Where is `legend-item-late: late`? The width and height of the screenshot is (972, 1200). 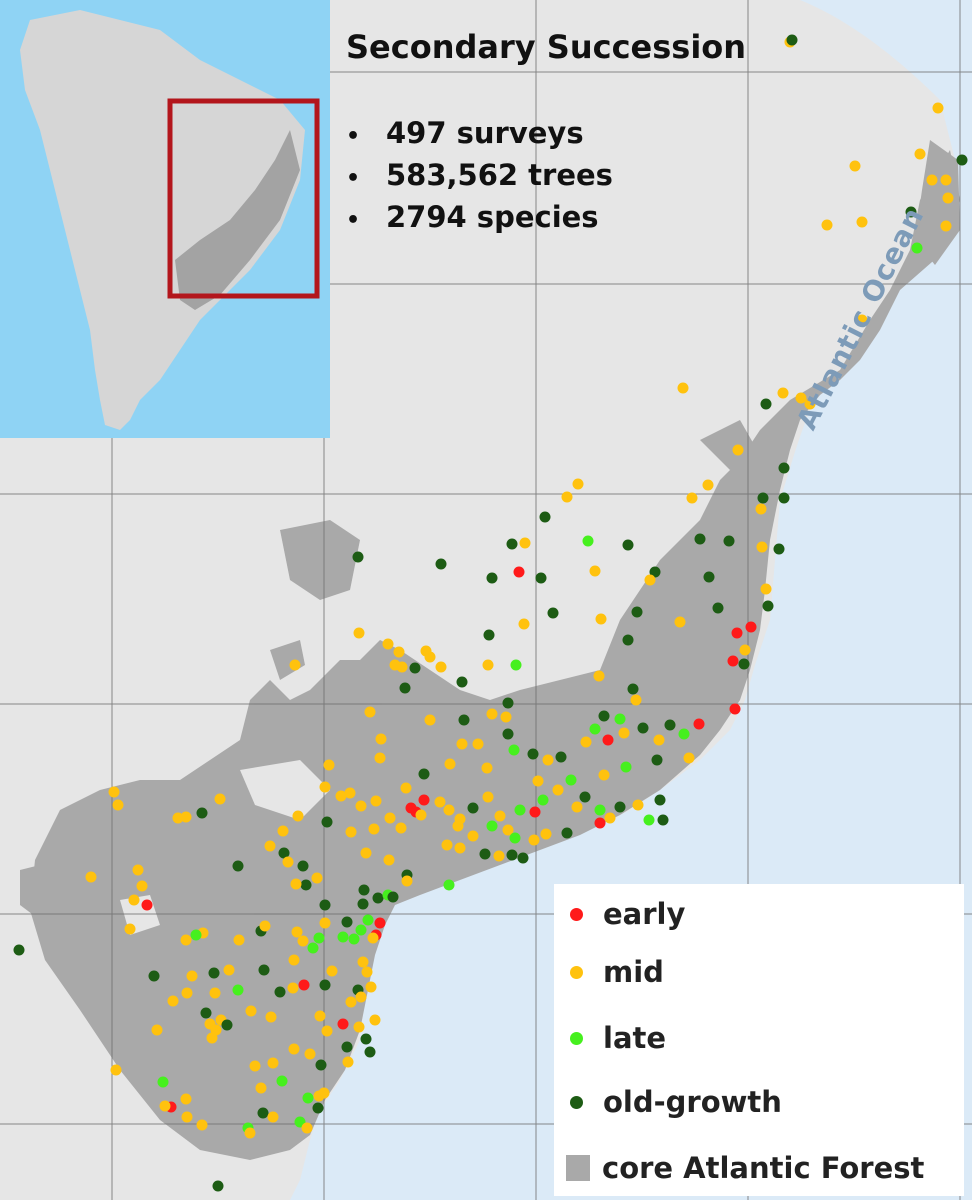
legend-item-late: late is located at coordinates (618, 1038).